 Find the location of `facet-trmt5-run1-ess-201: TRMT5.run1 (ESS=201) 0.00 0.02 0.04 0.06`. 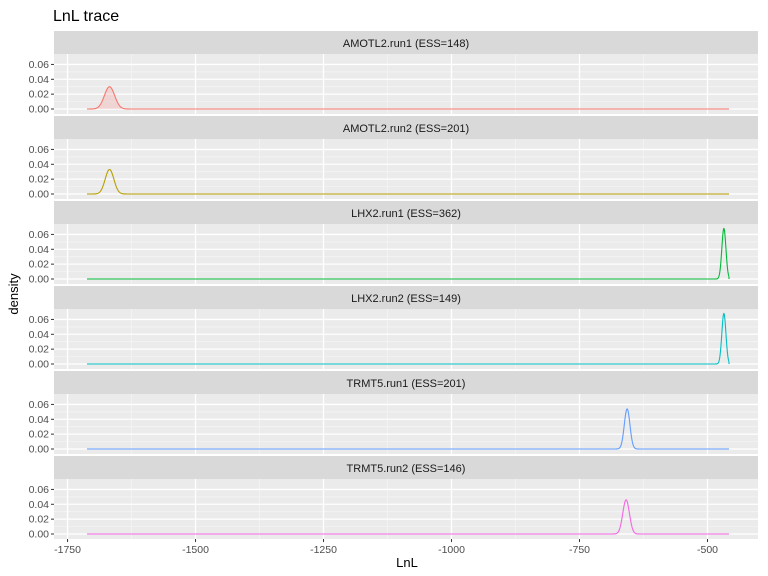

facet-trmt5-run1-ess-201: TRMT5.run1 (ESS=201) 0.00 0.02 0.04 0.06 is located at coordinates (393, 413).